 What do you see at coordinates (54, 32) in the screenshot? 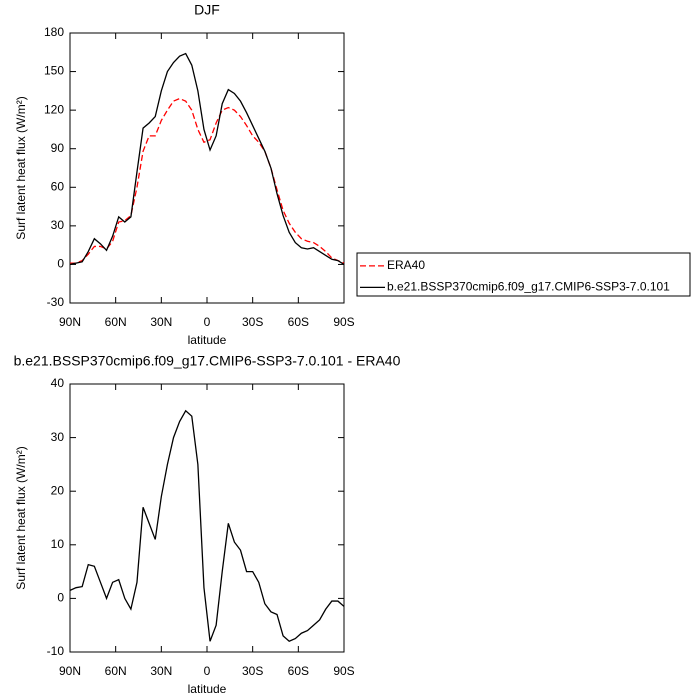
I see `y-tick-label: 180` at bounding box center [54, 32].